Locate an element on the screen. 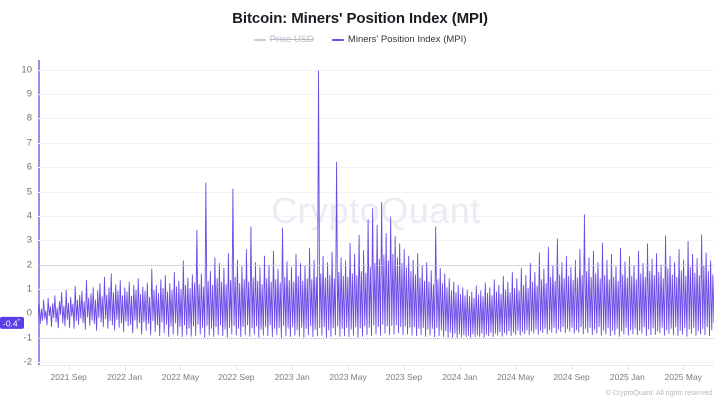  y-axis-line is located at coordinates (39, 212).